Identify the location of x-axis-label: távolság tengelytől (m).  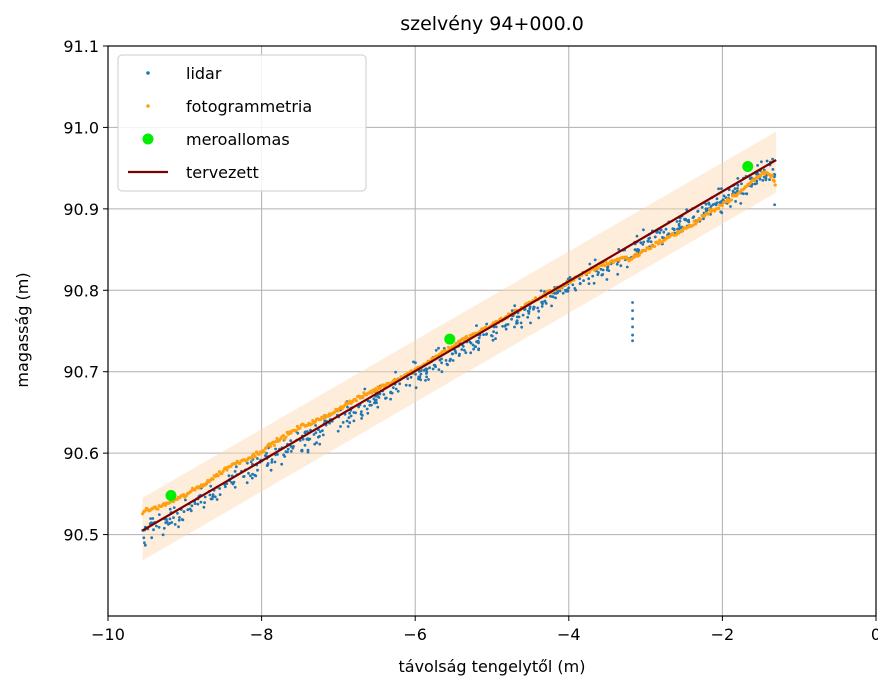
(492, 666).